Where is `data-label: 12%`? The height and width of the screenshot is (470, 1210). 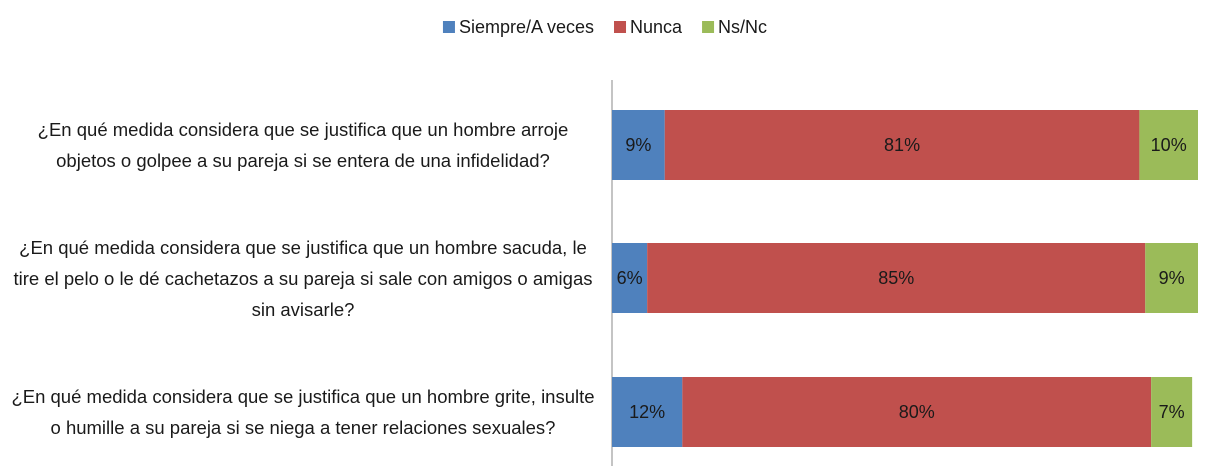
data-label: 12% is located at coordinates (647, 412).